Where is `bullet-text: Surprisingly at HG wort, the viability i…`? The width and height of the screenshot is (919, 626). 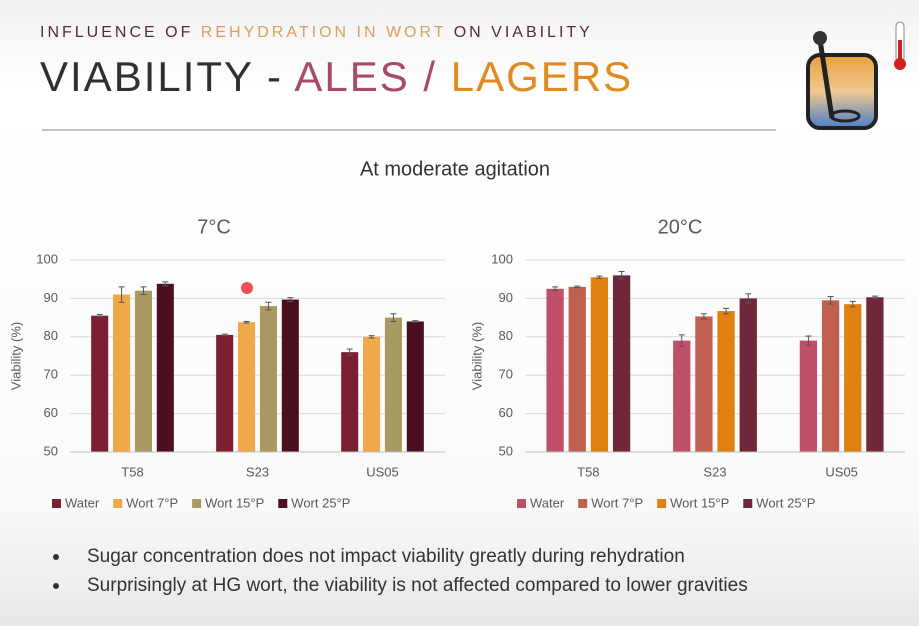 bullet-text: Surprisingly at HG wort, the viability i… is located at coordinates (417, 585).